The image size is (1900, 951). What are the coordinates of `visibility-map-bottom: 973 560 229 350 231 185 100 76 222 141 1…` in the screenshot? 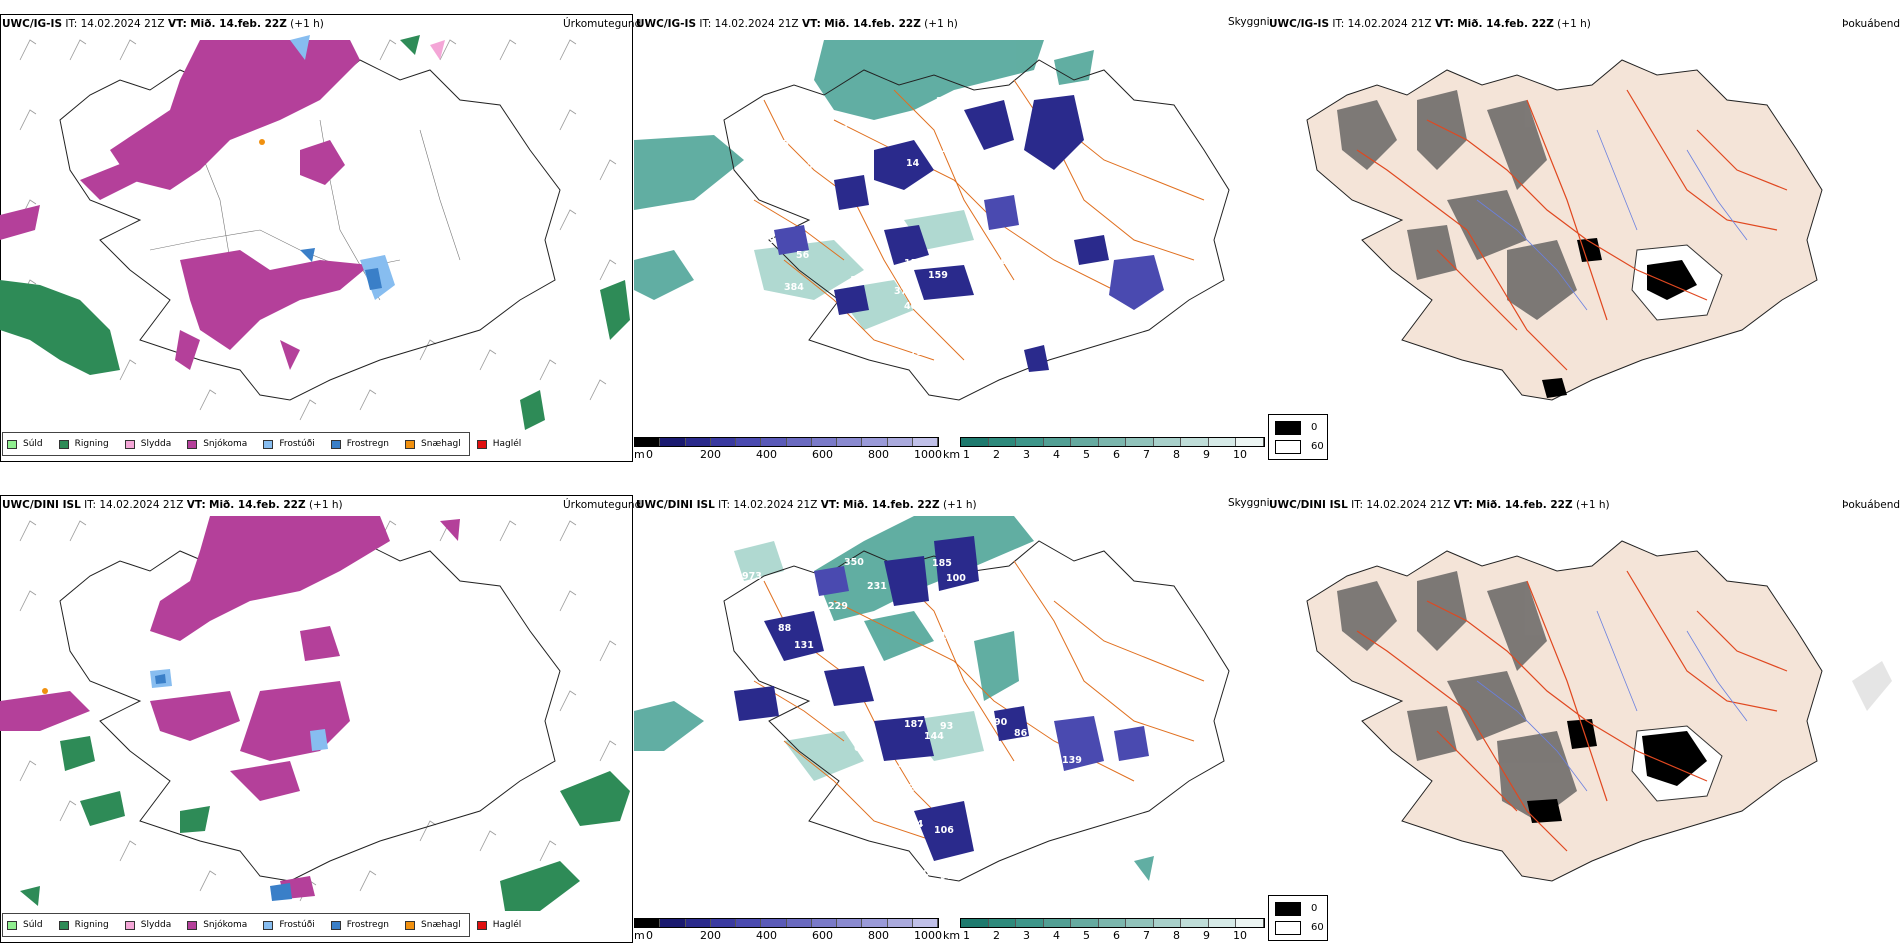 It's located at (932, 699).